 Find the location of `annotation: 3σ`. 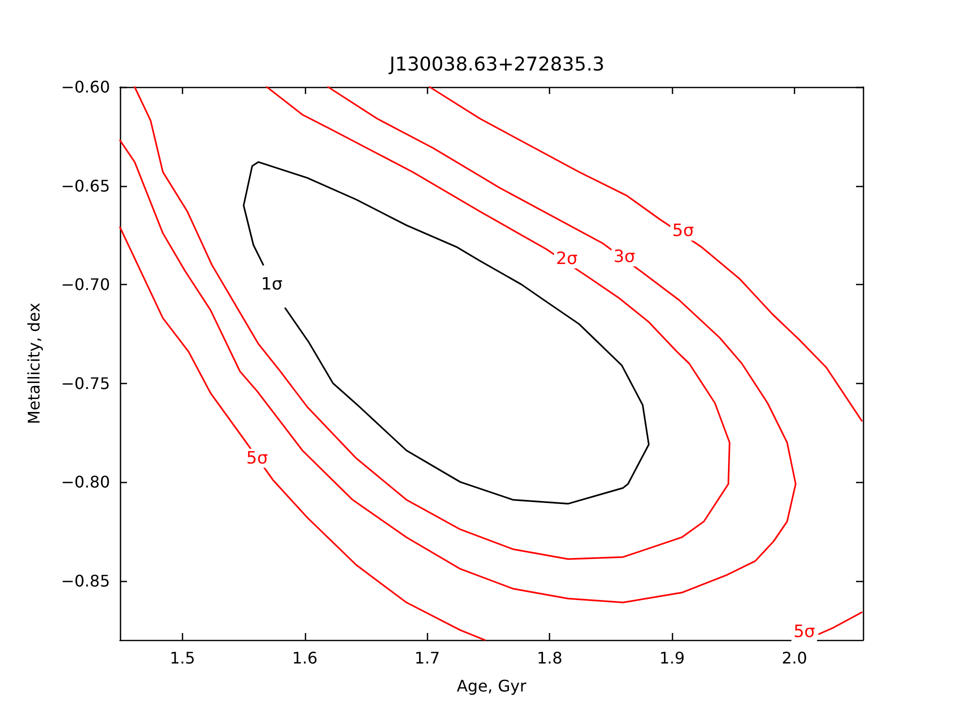

annotation: 3σ is located at coordinates (625, 256).